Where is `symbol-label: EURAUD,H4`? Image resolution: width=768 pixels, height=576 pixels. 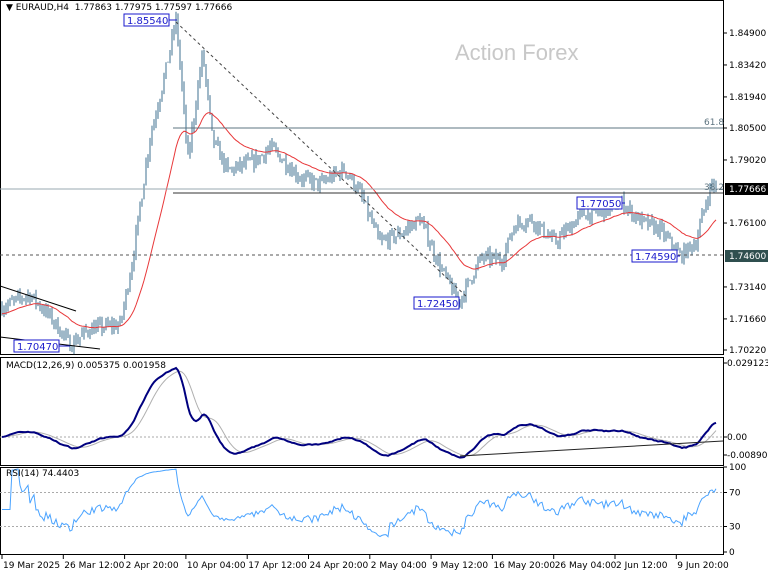
symbol-label: EURAUD,H4 is located at coordinates (42, 8).